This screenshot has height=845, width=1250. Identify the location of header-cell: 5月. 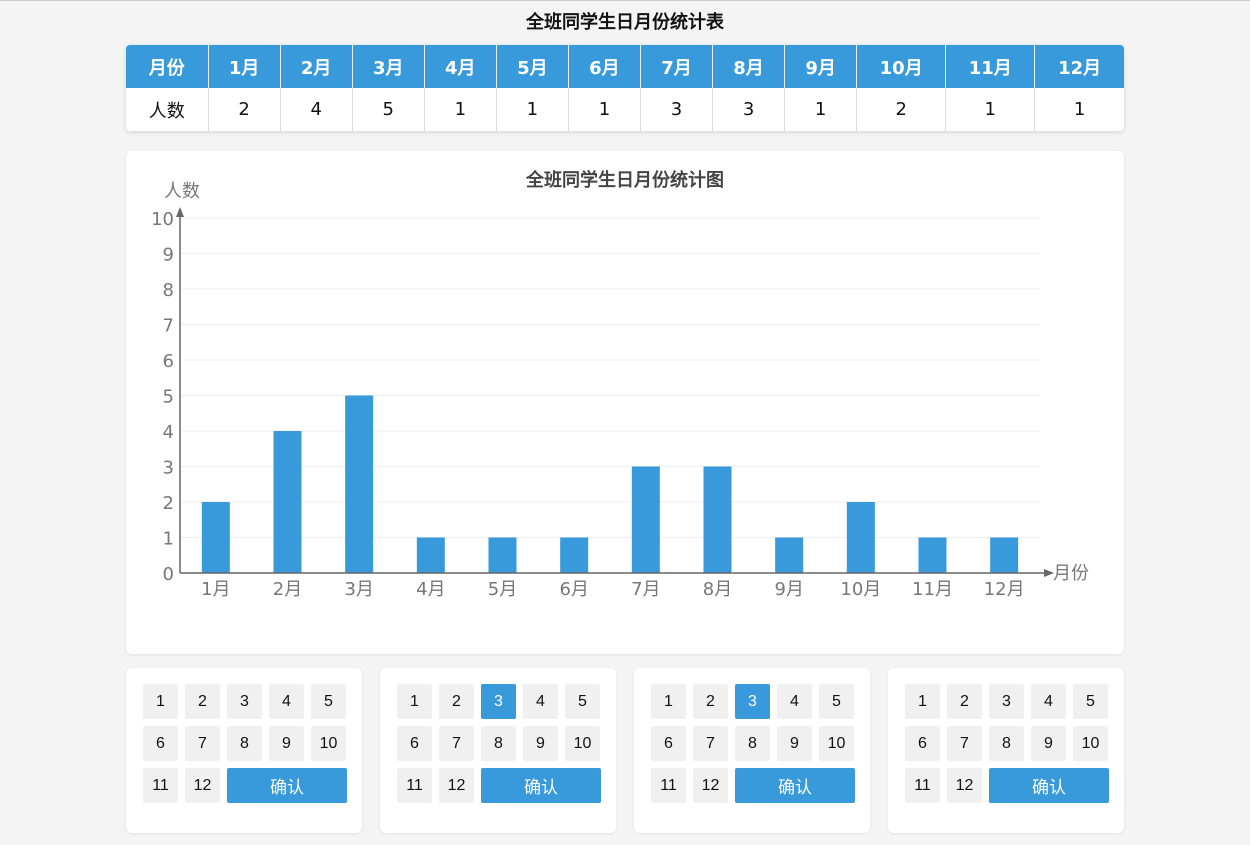
(532, 66).